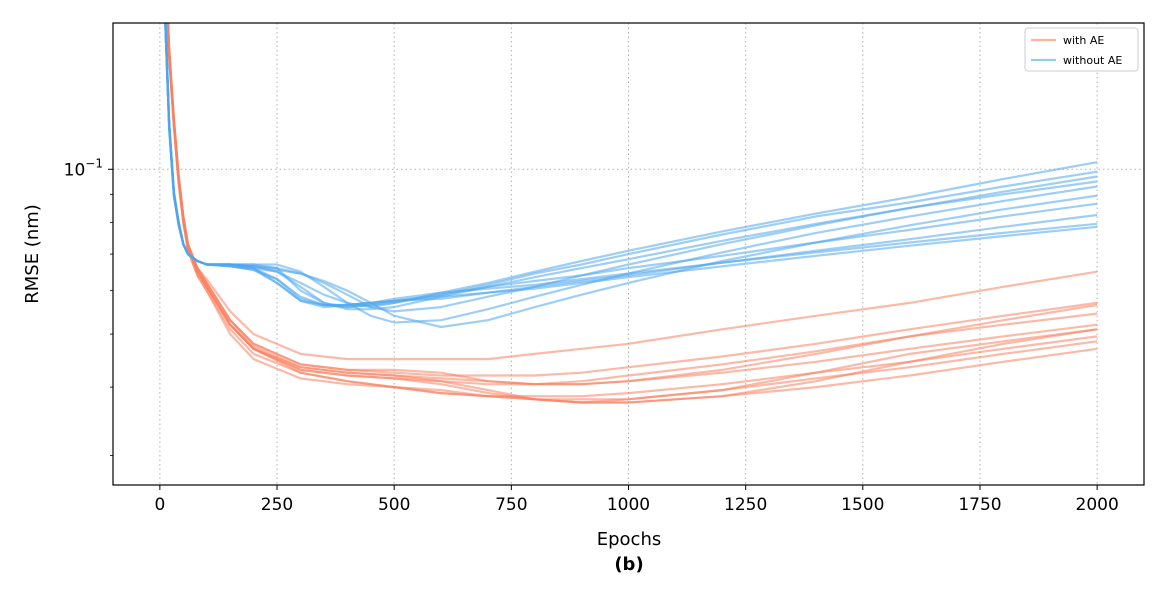  Describe the element at coordinates (862, 505) in the screenshot. I see `x-tick-label: 1500` at that location.